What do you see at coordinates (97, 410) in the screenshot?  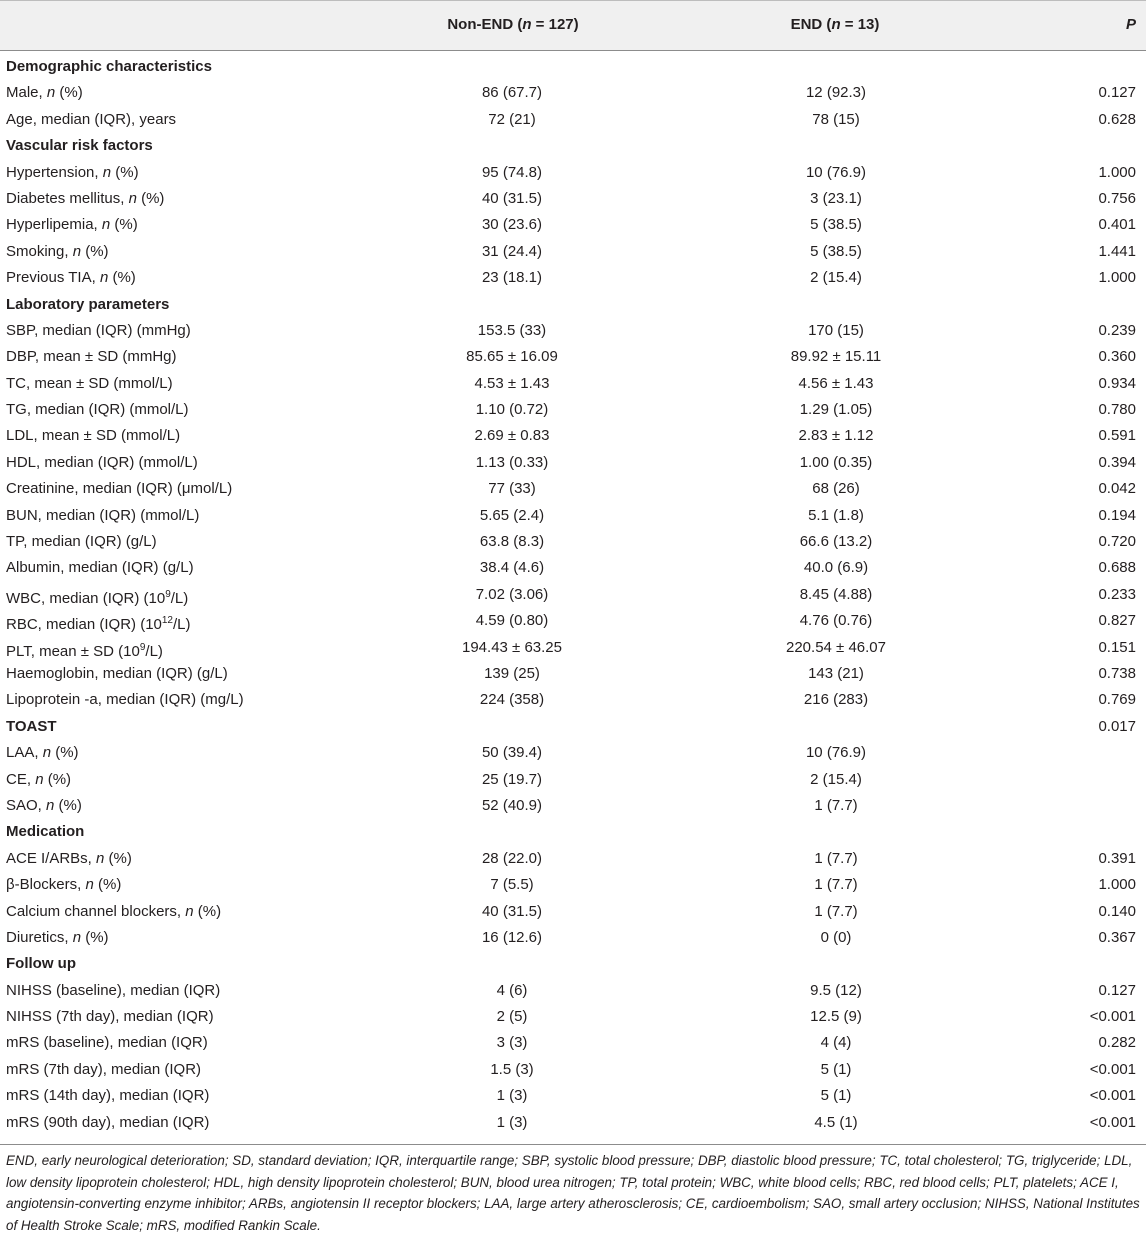 I see `row-label: TG, median (IQR) (mmol/L)` at bounding box center [97, 410].